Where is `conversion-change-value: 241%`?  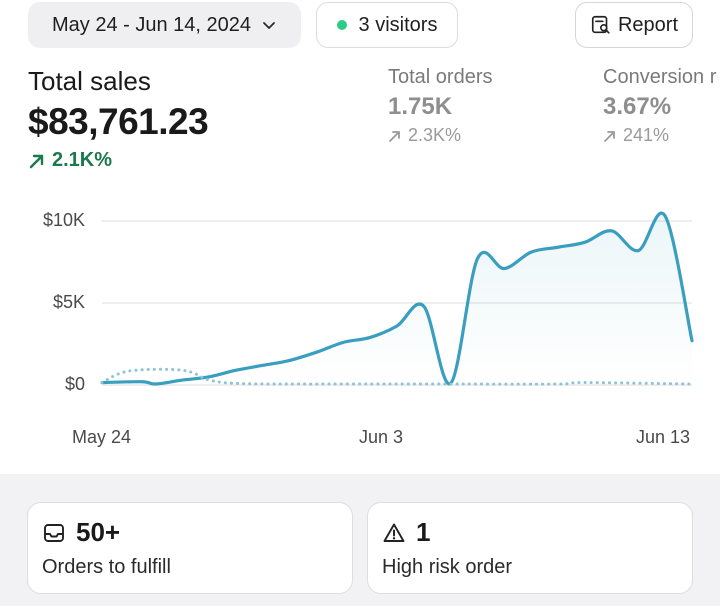
conversion-change-value: 241% is located at coordinates (646, 135).